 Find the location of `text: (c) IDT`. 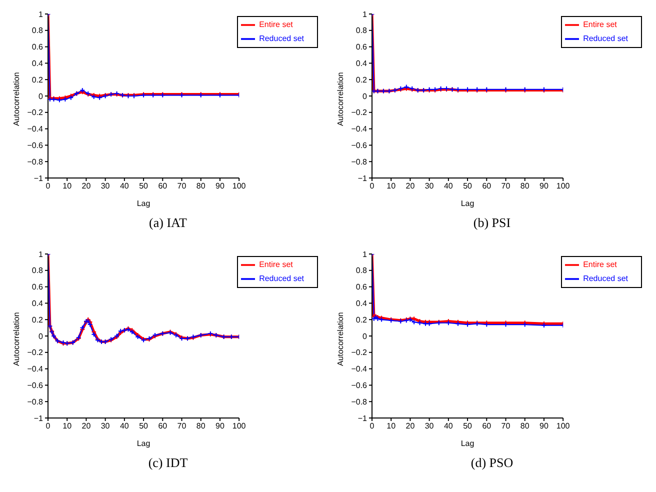

text: (c) IDT is located at coordinates (168, 463).